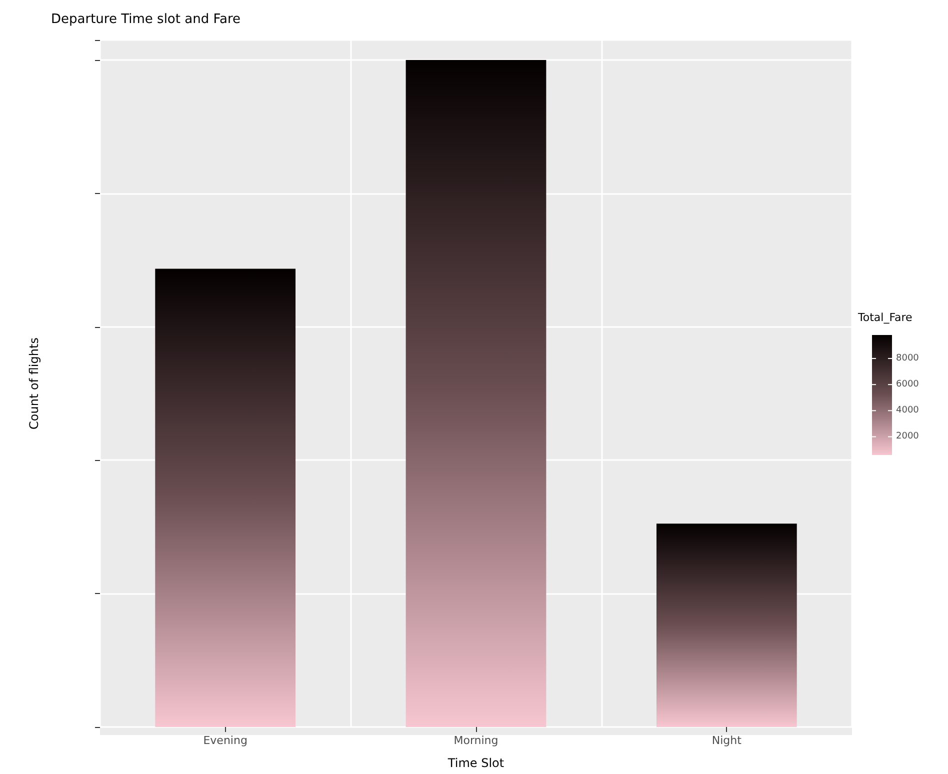 Image resolution: width=948 pixels, height=774 pixels. Describe the element at coordinates (908, 411) in the screenshot. I see `color-bar-label: 4000` at that location.